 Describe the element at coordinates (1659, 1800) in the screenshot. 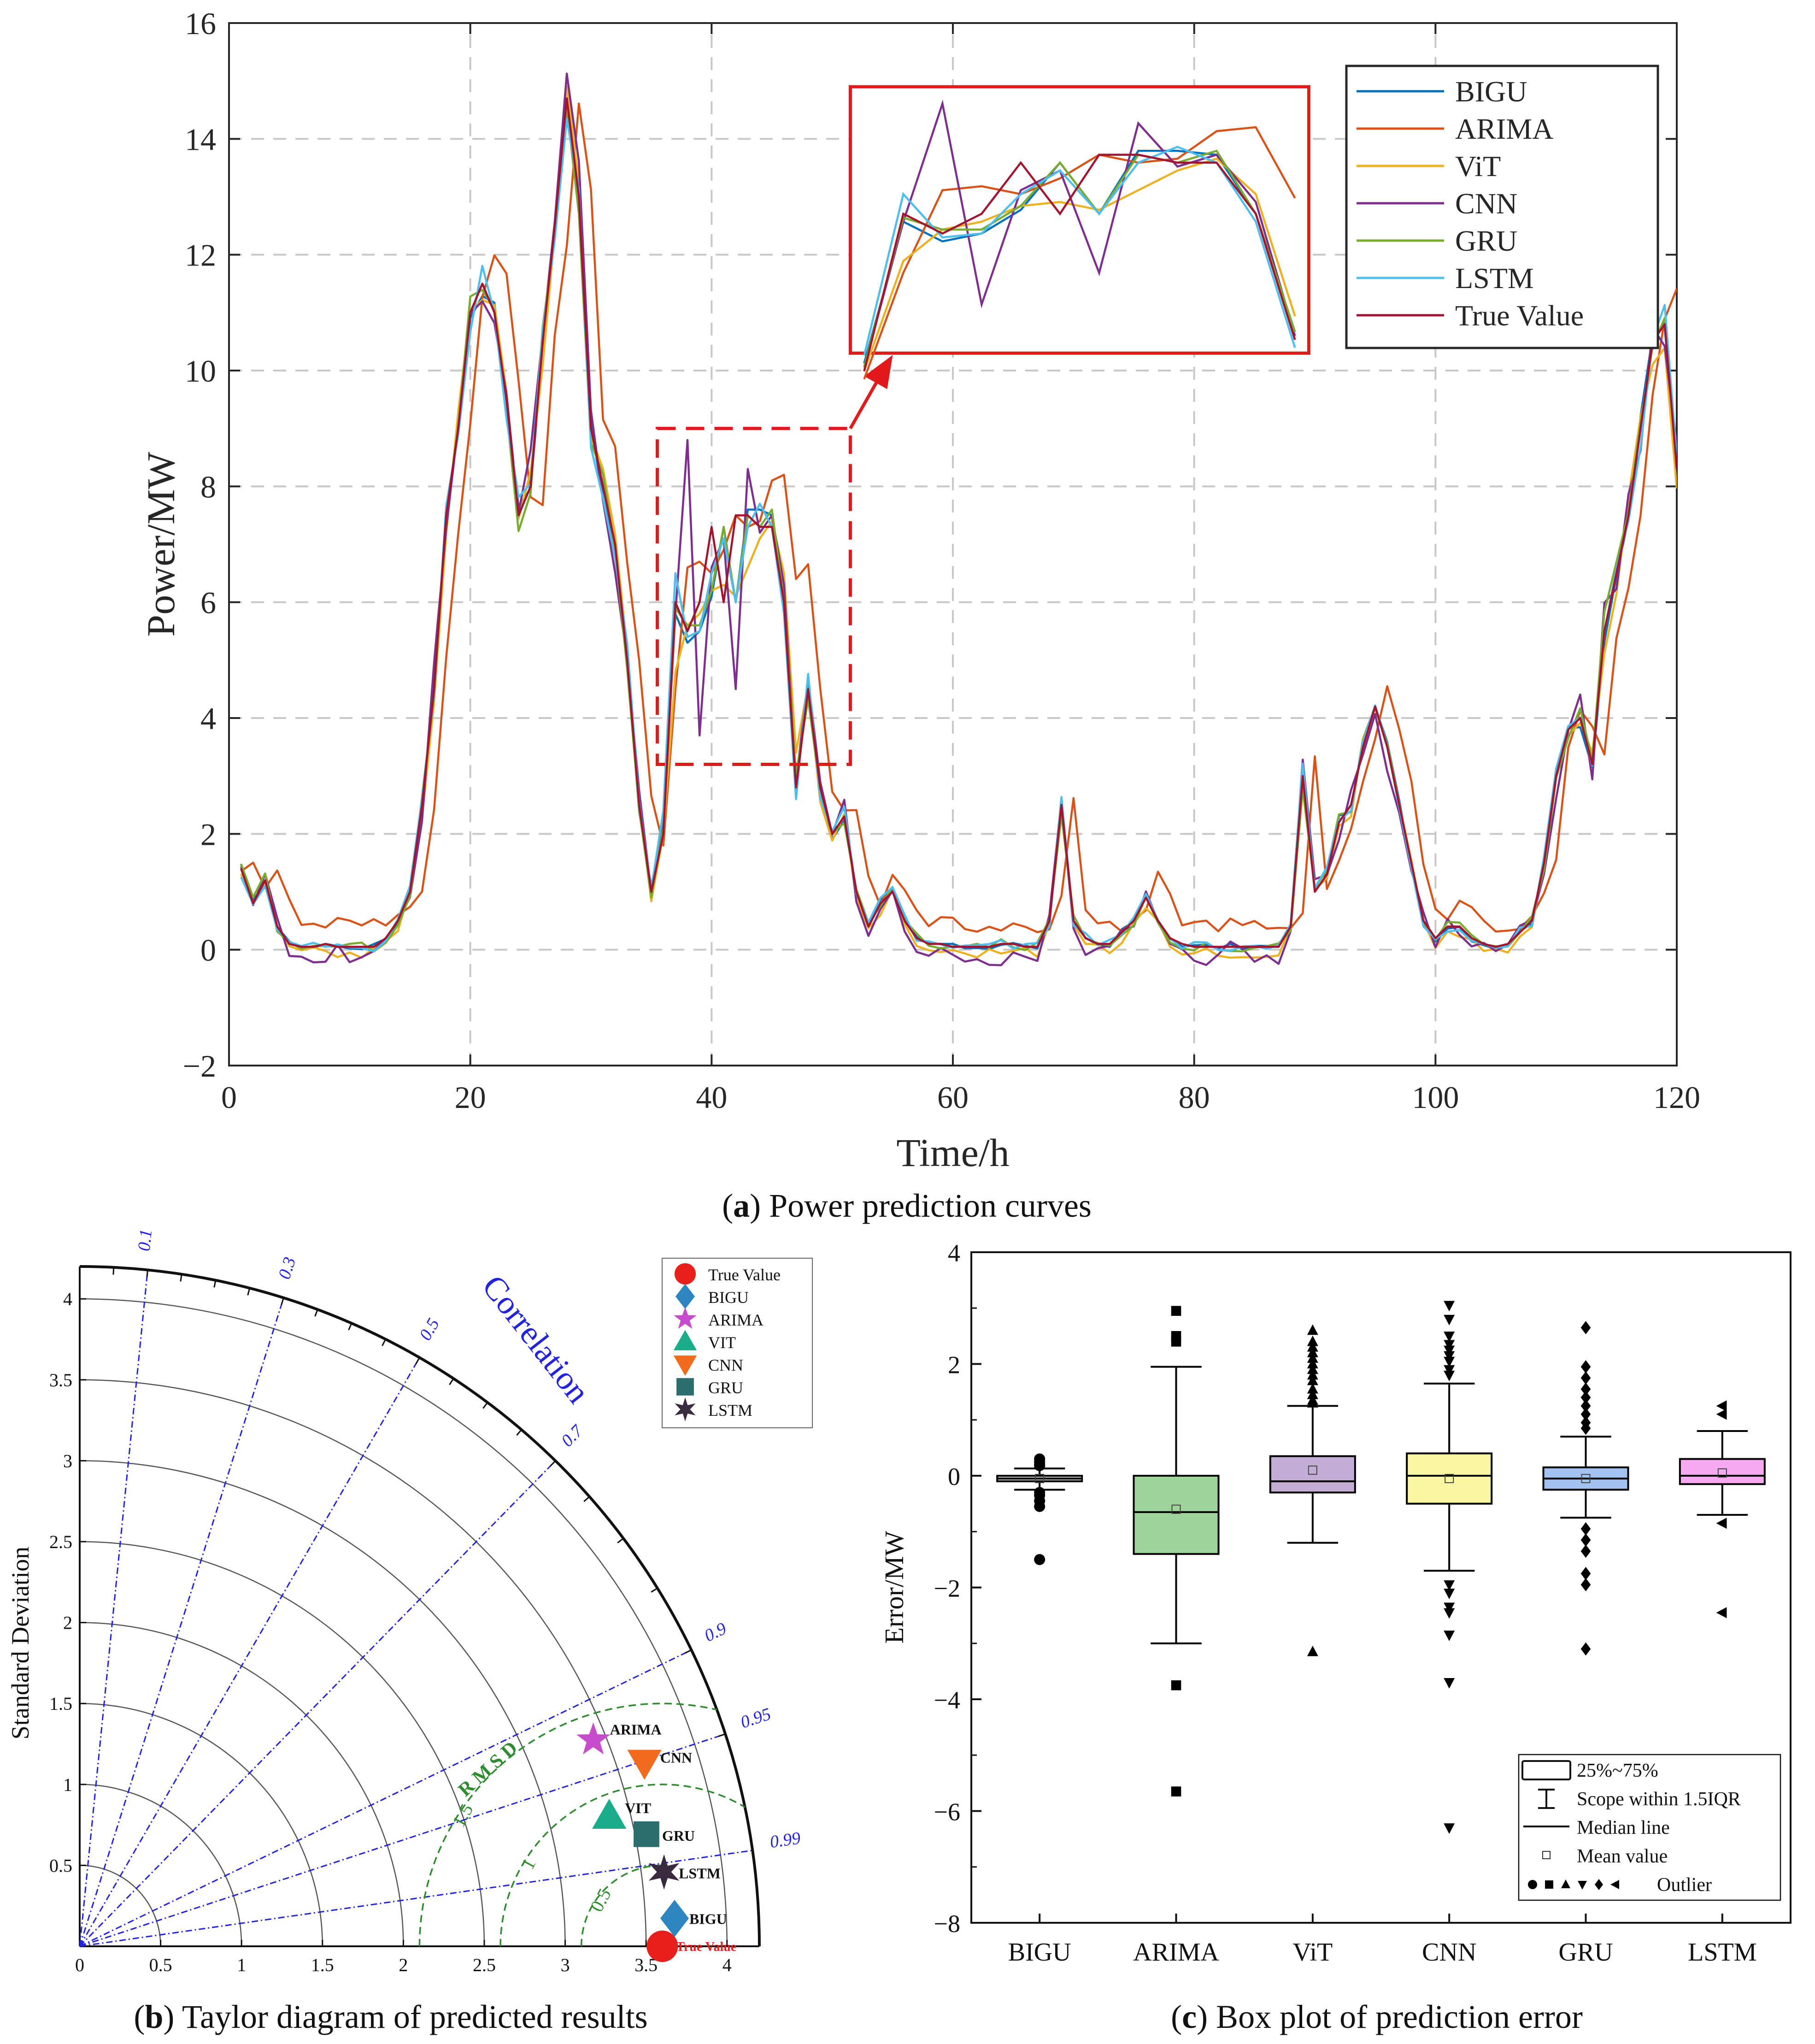

I see `c-legend-label: Scope within 1.5IQR` at that location.